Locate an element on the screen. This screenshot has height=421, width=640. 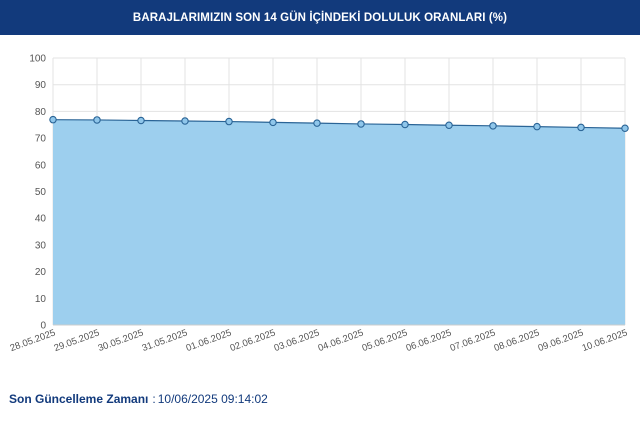
x-tick-label: 05.06.2025 is located at coordinates (385, 340).